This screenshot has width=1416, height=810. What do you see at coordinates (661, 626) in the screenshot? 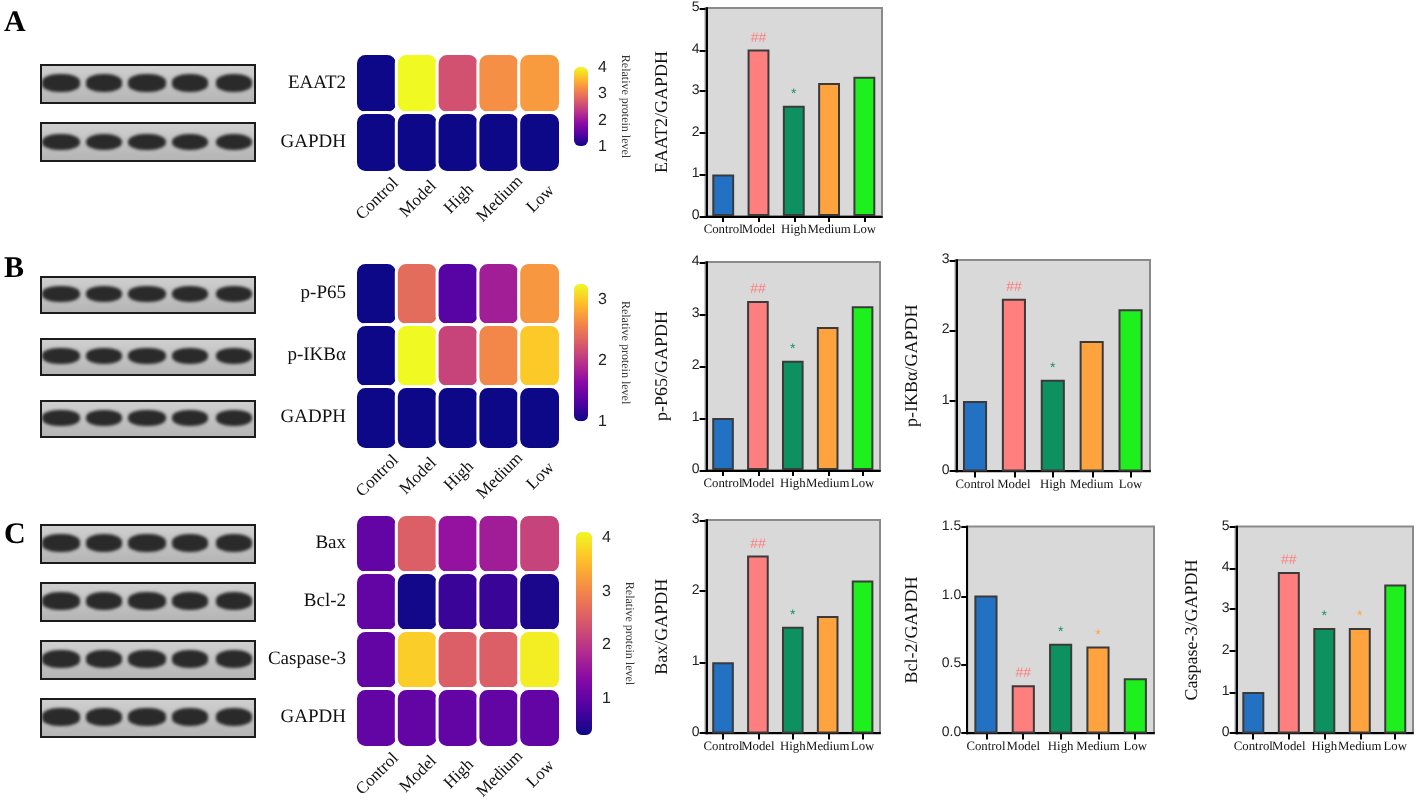
I see `y-axis-title: Bax/GAPDH` at bounding box center [661, 626].